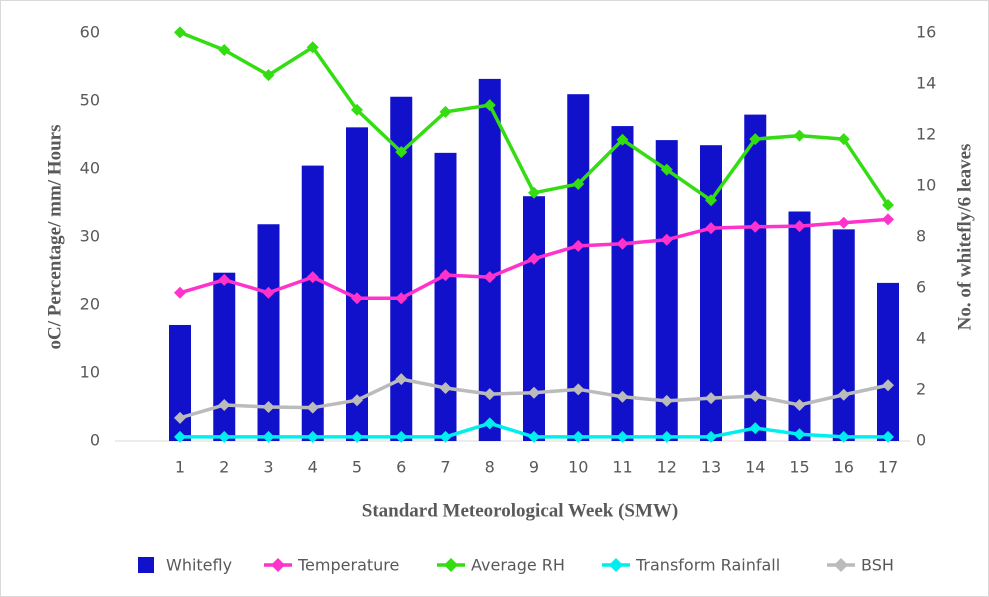  I want to click on y-tick-label: 20, so click(90, 304).